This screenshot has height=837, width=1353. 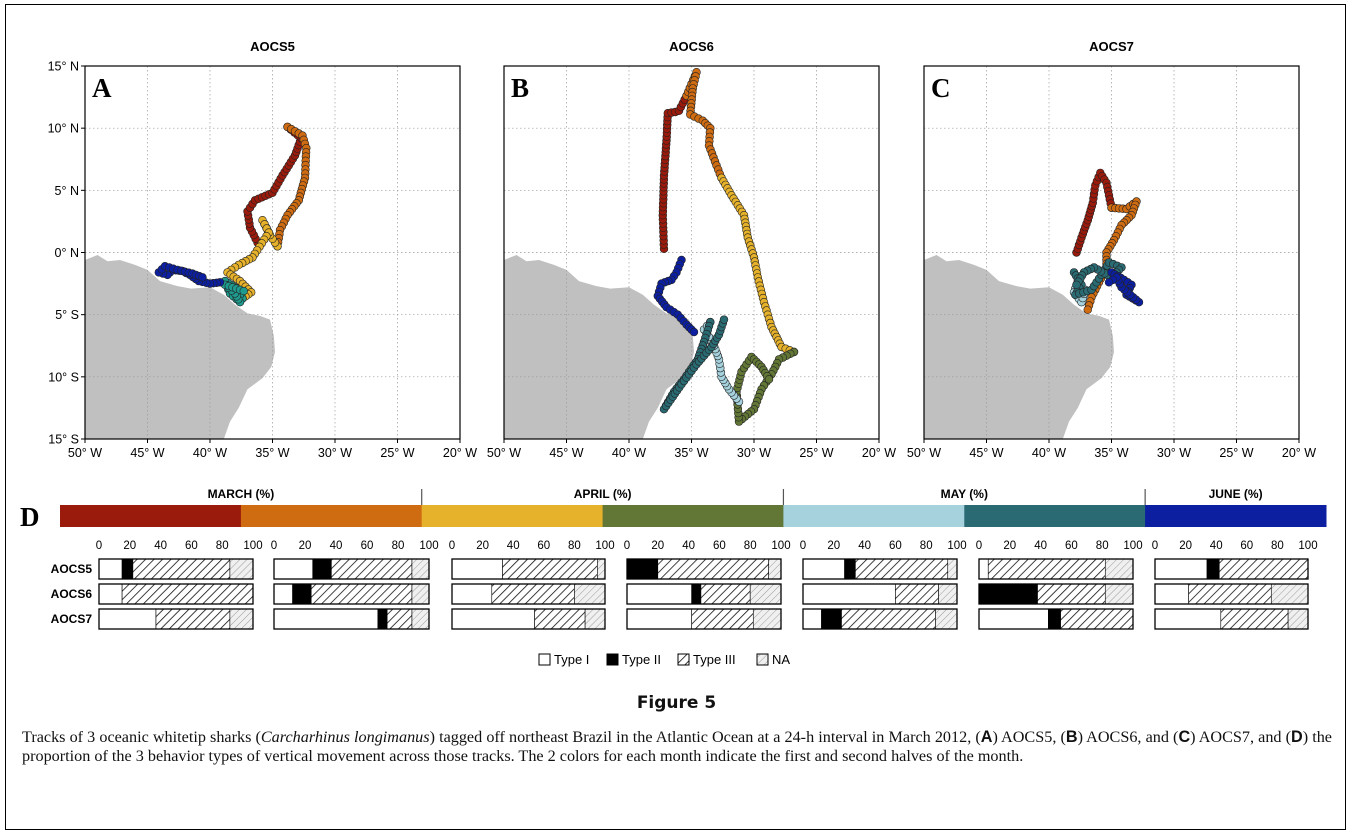 What do you see at coordinates (102, 88) in the screenshot?
I see `panel-letter: A` at bounding box center [102, 88].